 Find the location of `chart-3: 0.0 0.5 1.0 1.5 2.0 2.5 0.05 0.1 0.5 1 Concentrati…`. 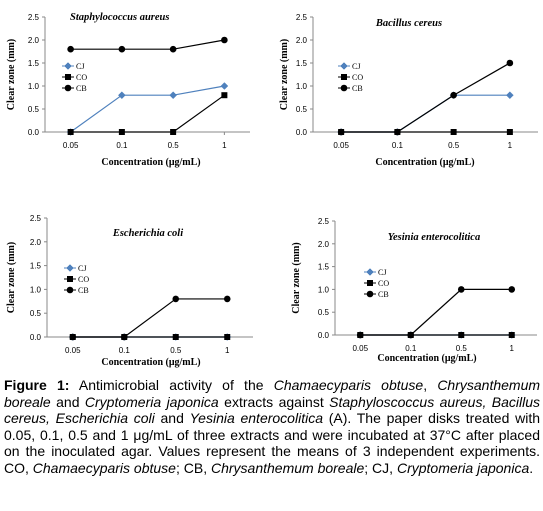

chart-3: 0.0 0.5 1.0 1.5 2.0 2.5 0.05 0.1 0.5 1 Concentrati… is located at coordinates (129, 291).